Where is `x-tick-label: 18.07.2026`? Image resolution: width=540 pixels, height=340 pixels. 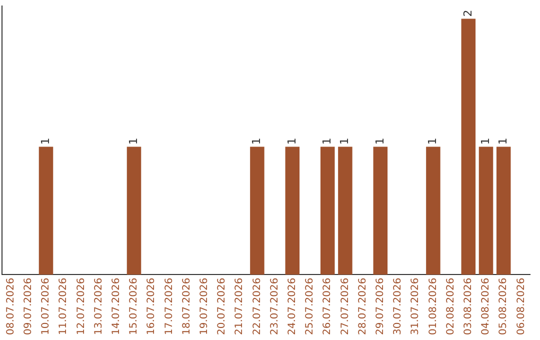
x-tick-label: 18.07.2026 is located at coordinates (186, 307).